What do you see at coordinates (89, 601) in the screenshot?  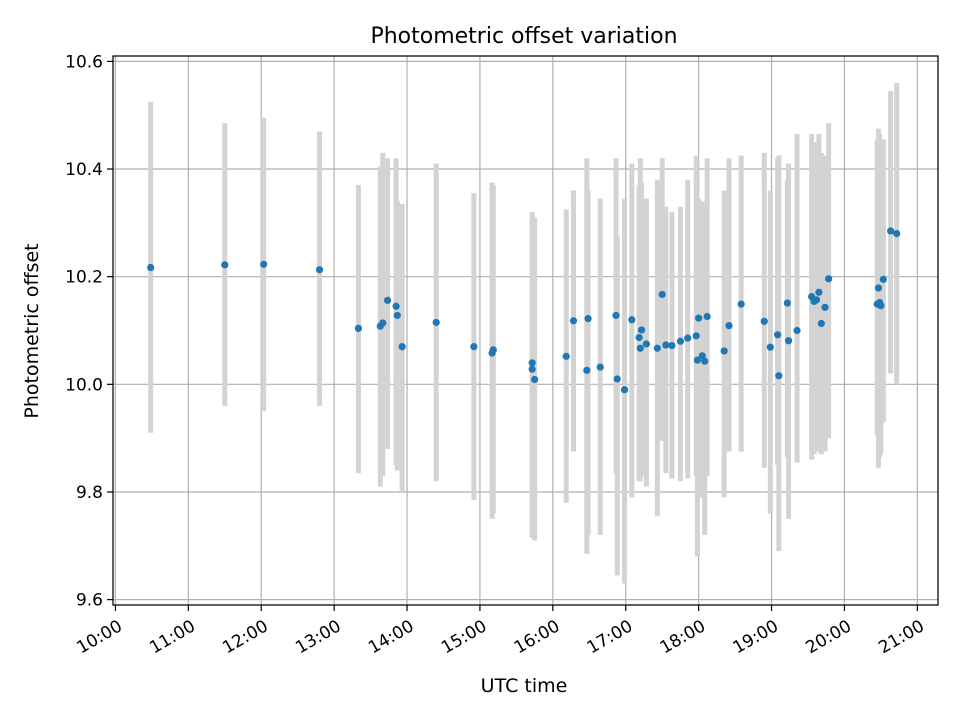 I see `y-tick-label: 9.6` at bounding box center [89, 601].